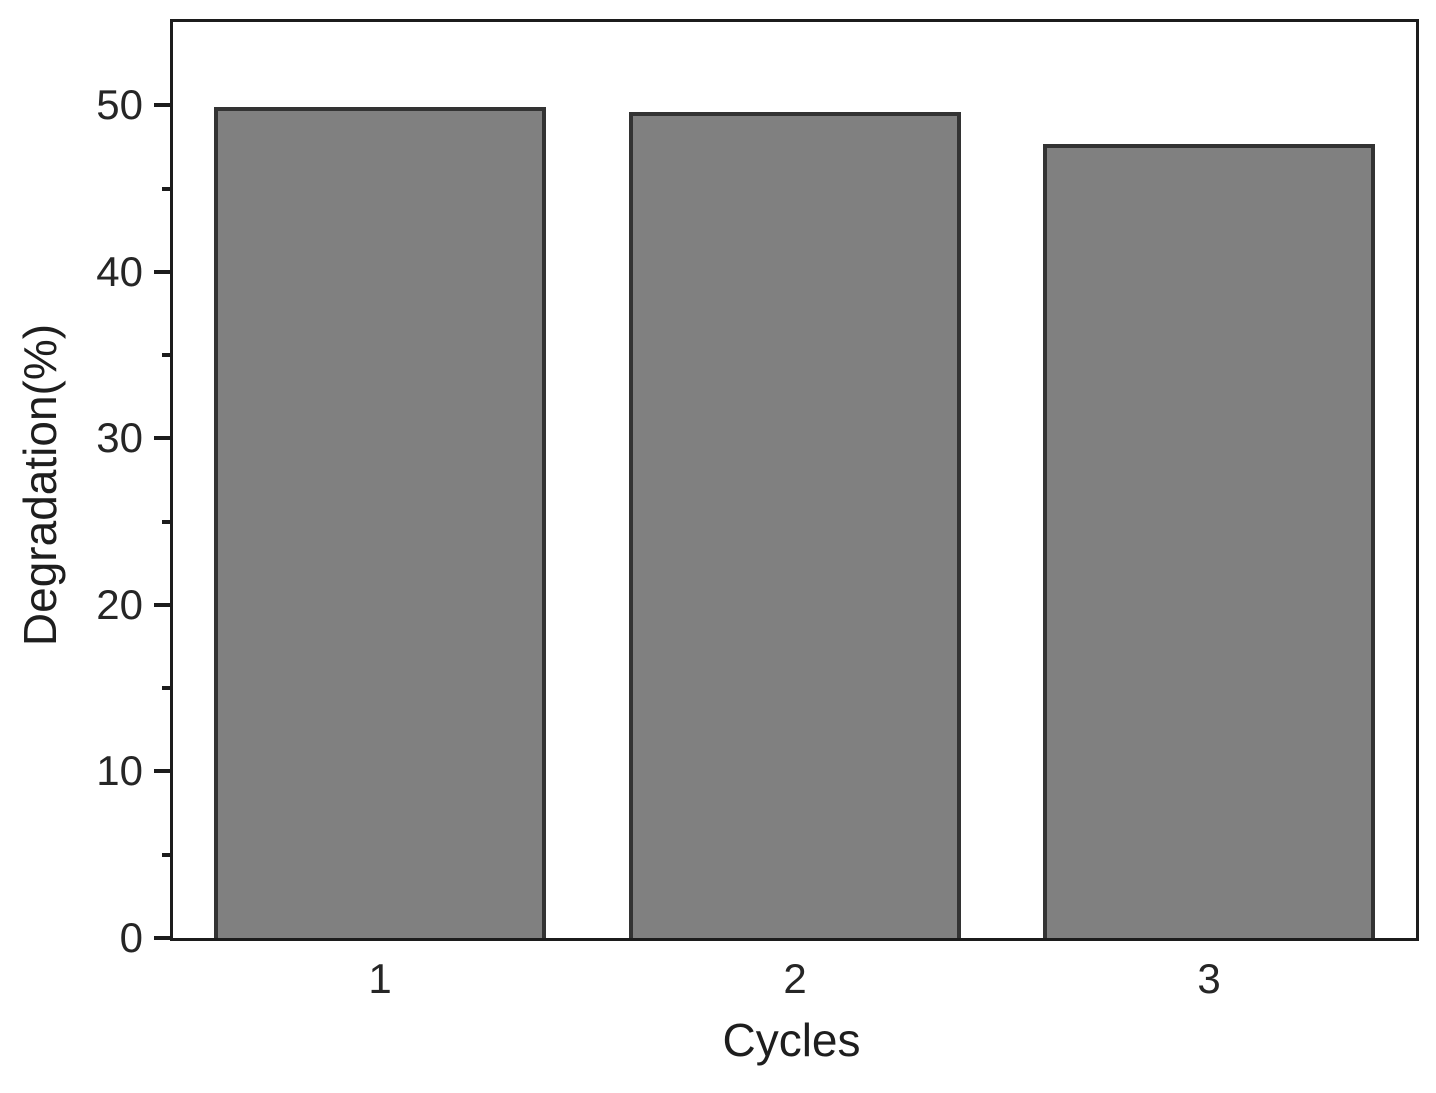  I want to click on y-axis-tick-label: 20, so click(119, 604).